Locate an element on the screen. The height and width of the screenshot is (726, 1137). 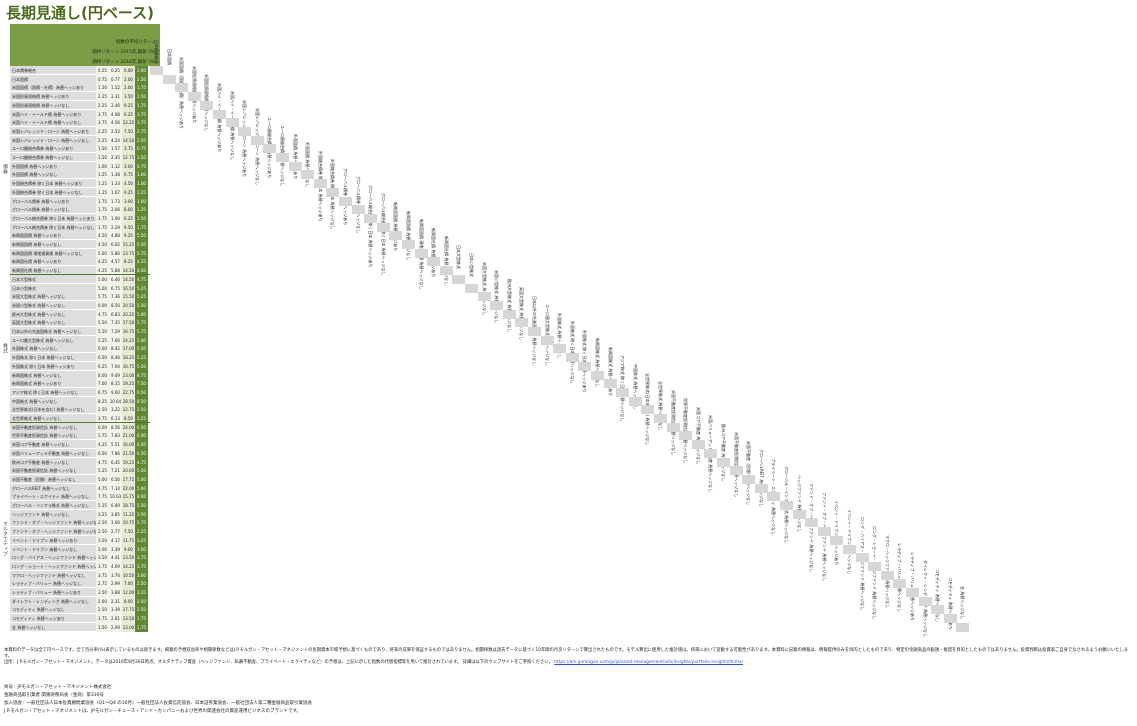
row-value: 5.25 is located at coordinates (141, 358).